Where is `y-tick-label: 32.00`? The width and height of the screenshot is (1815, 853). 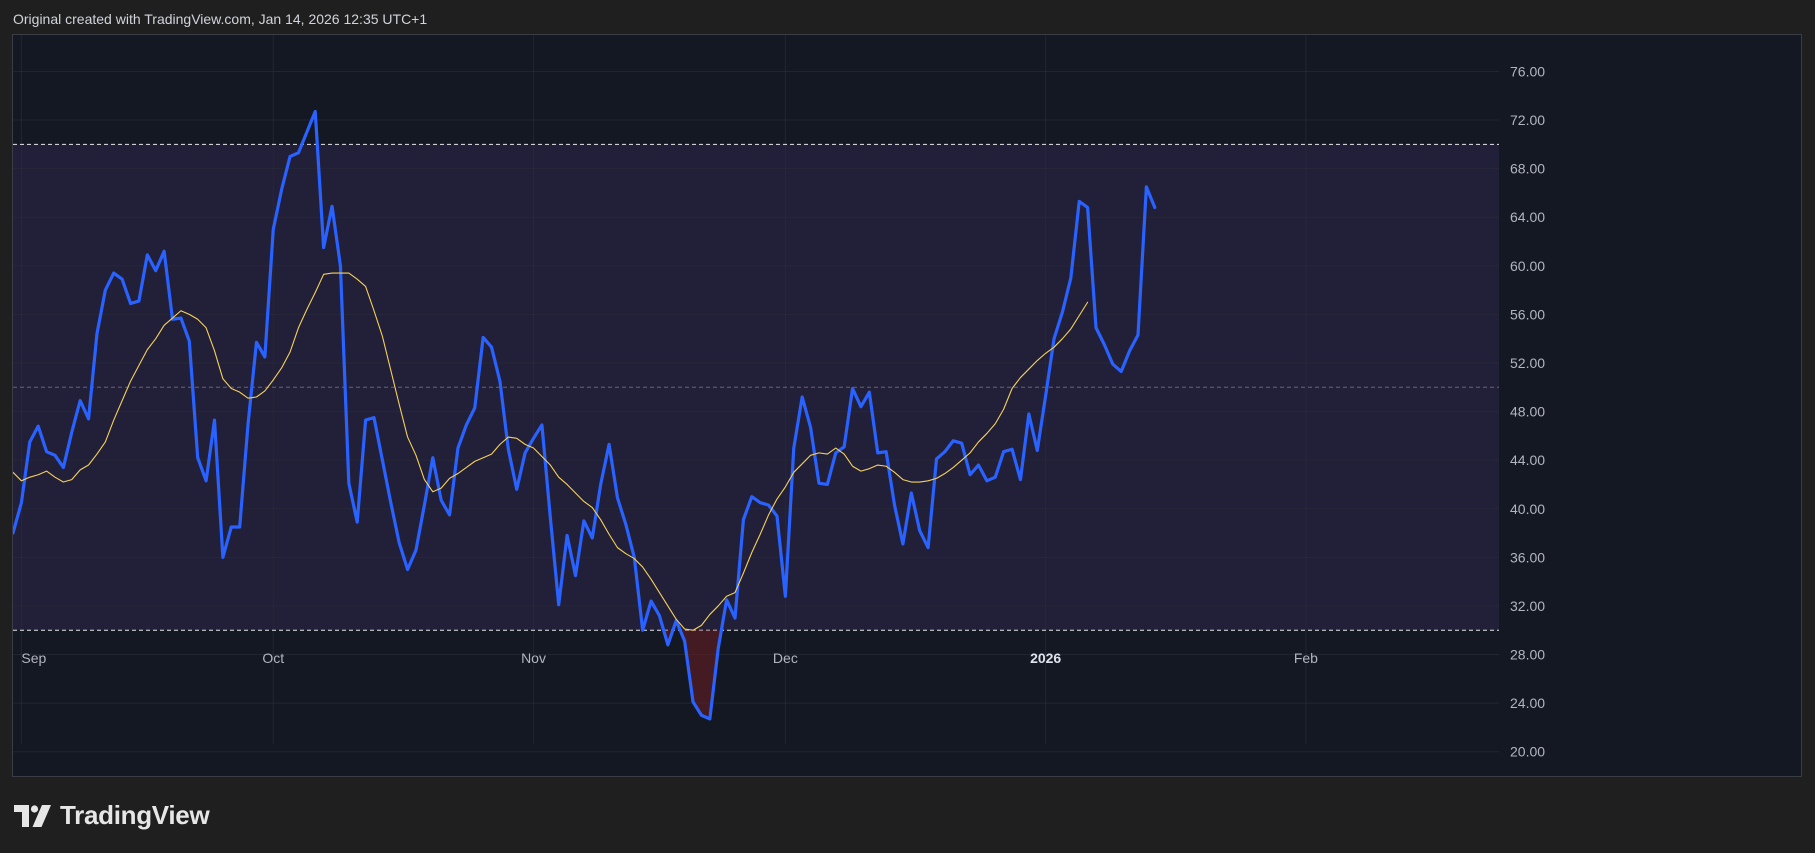 y-tick-label: 32.00 is located at coordinates (1527, 606).